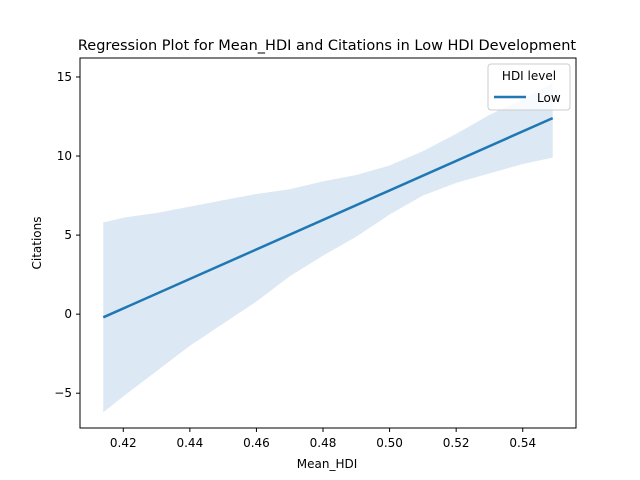 This screenshot has height=480, width=640. I want to click on x-tick-label: 0.52, so click(456, 443).